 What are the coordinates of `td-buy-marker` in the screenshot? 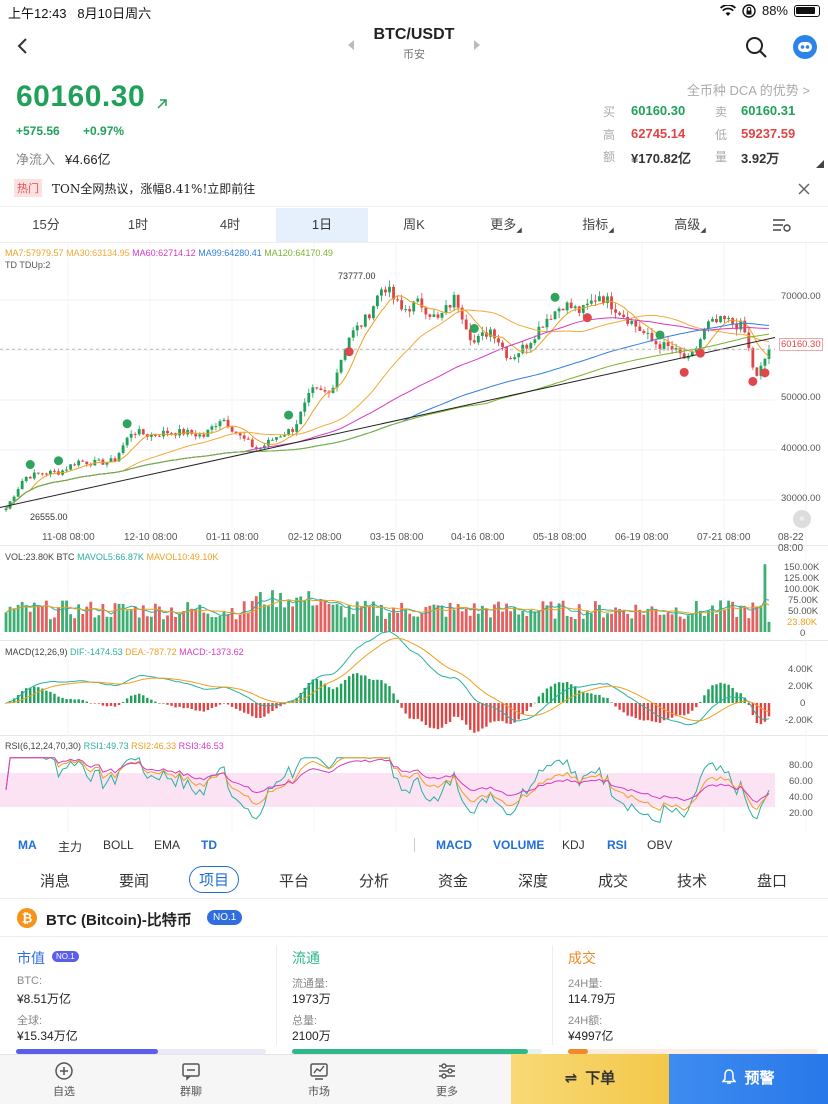 It's located at (58, 461).